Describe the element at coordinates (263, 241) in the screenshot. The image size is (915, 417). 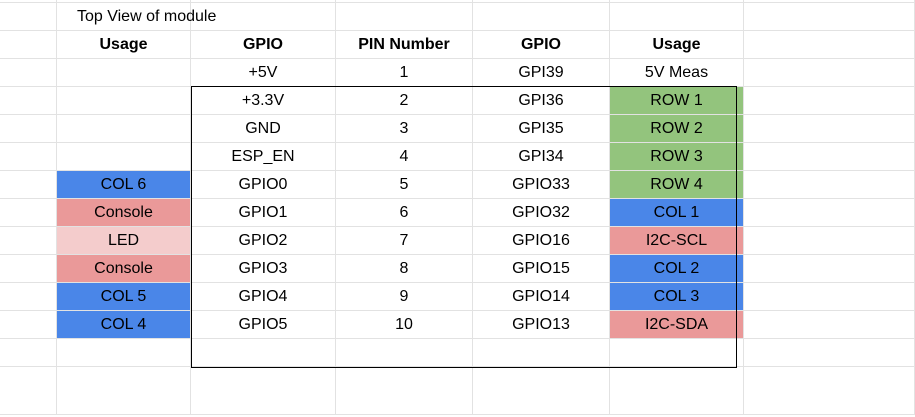
I see `gpio-left-cell: GPIO2` at that location.